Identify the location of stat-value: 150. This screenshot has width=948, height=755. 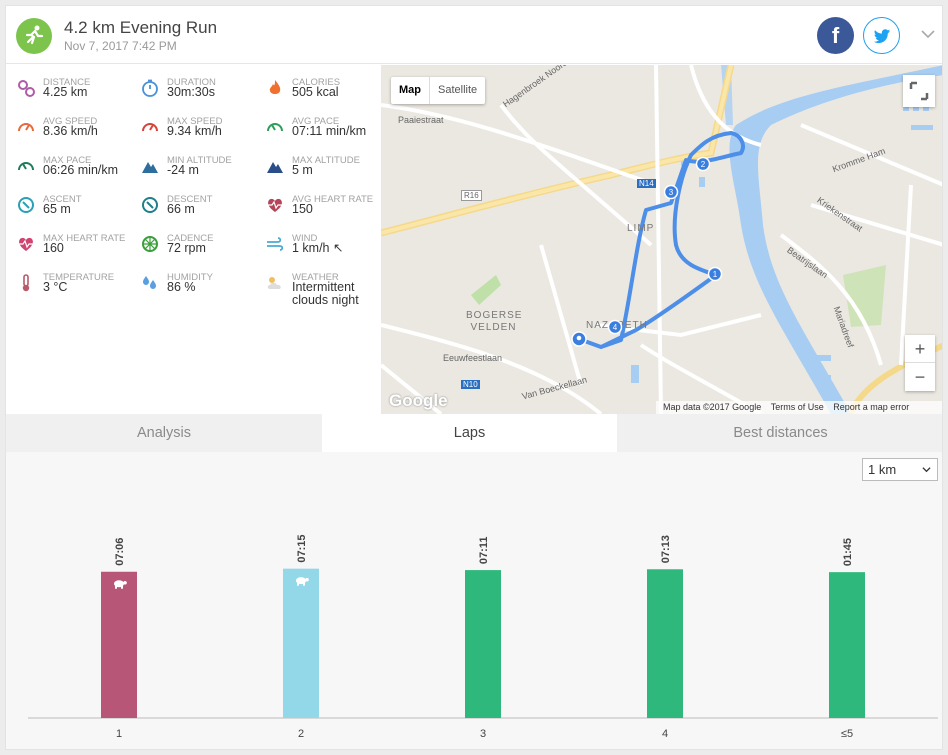
(302, 209).